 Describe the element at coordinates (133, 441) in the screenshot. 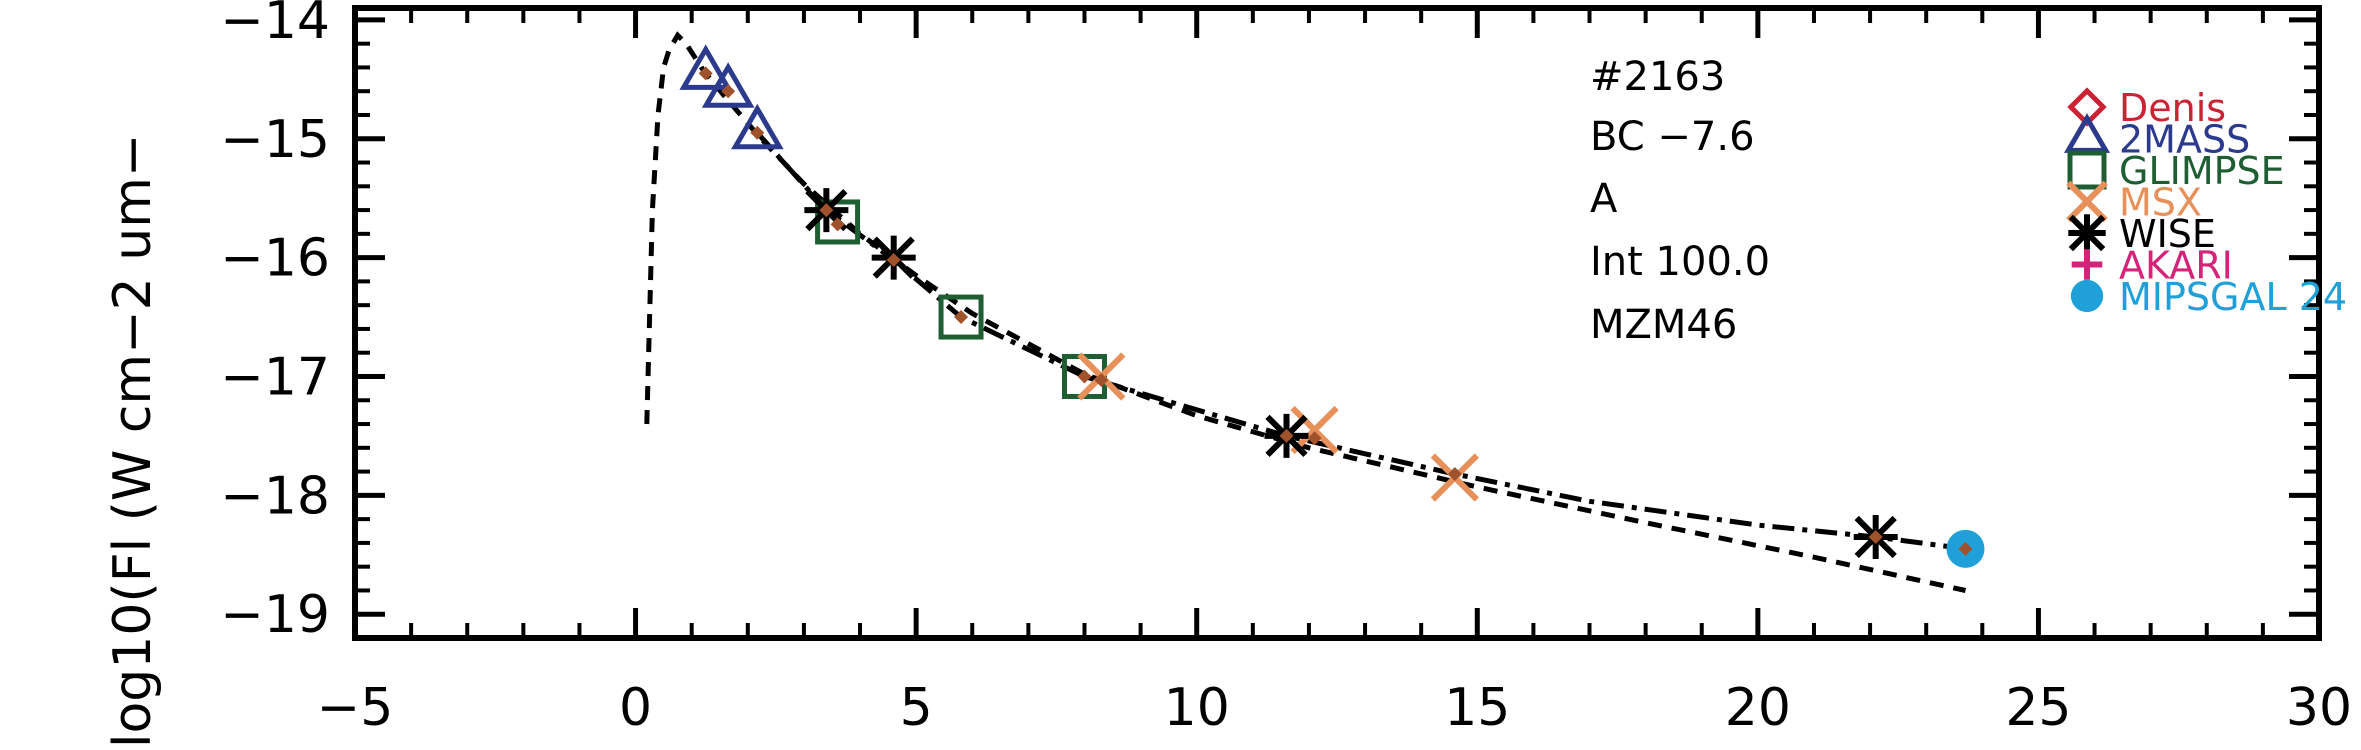

I see `y-axis-label: log10(Fl (W cm−2 um−` at that location.